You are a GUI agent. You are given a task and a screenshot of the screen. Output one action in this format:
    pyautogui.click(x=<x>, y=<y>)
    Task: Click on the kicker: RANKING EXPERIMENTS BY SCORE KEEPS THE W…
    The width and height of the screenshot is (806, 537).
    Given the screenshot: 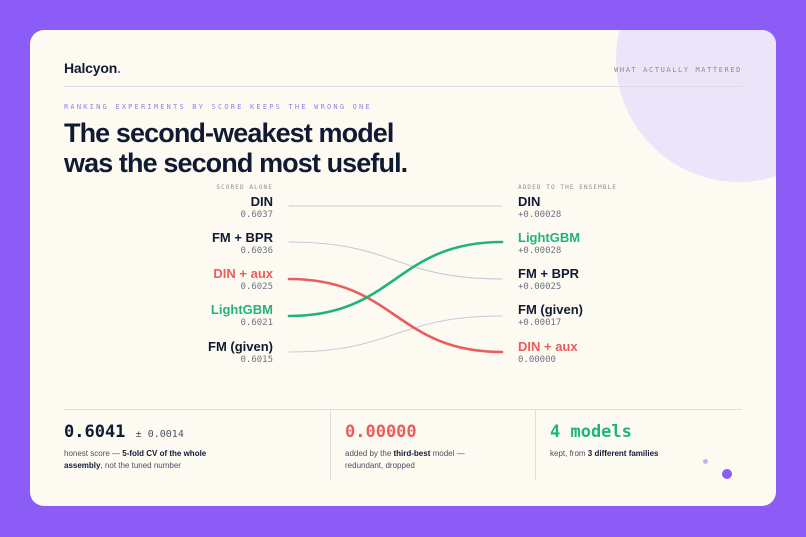 What is the action you would take?
    pyautogui.click(x=218, y=107)
    